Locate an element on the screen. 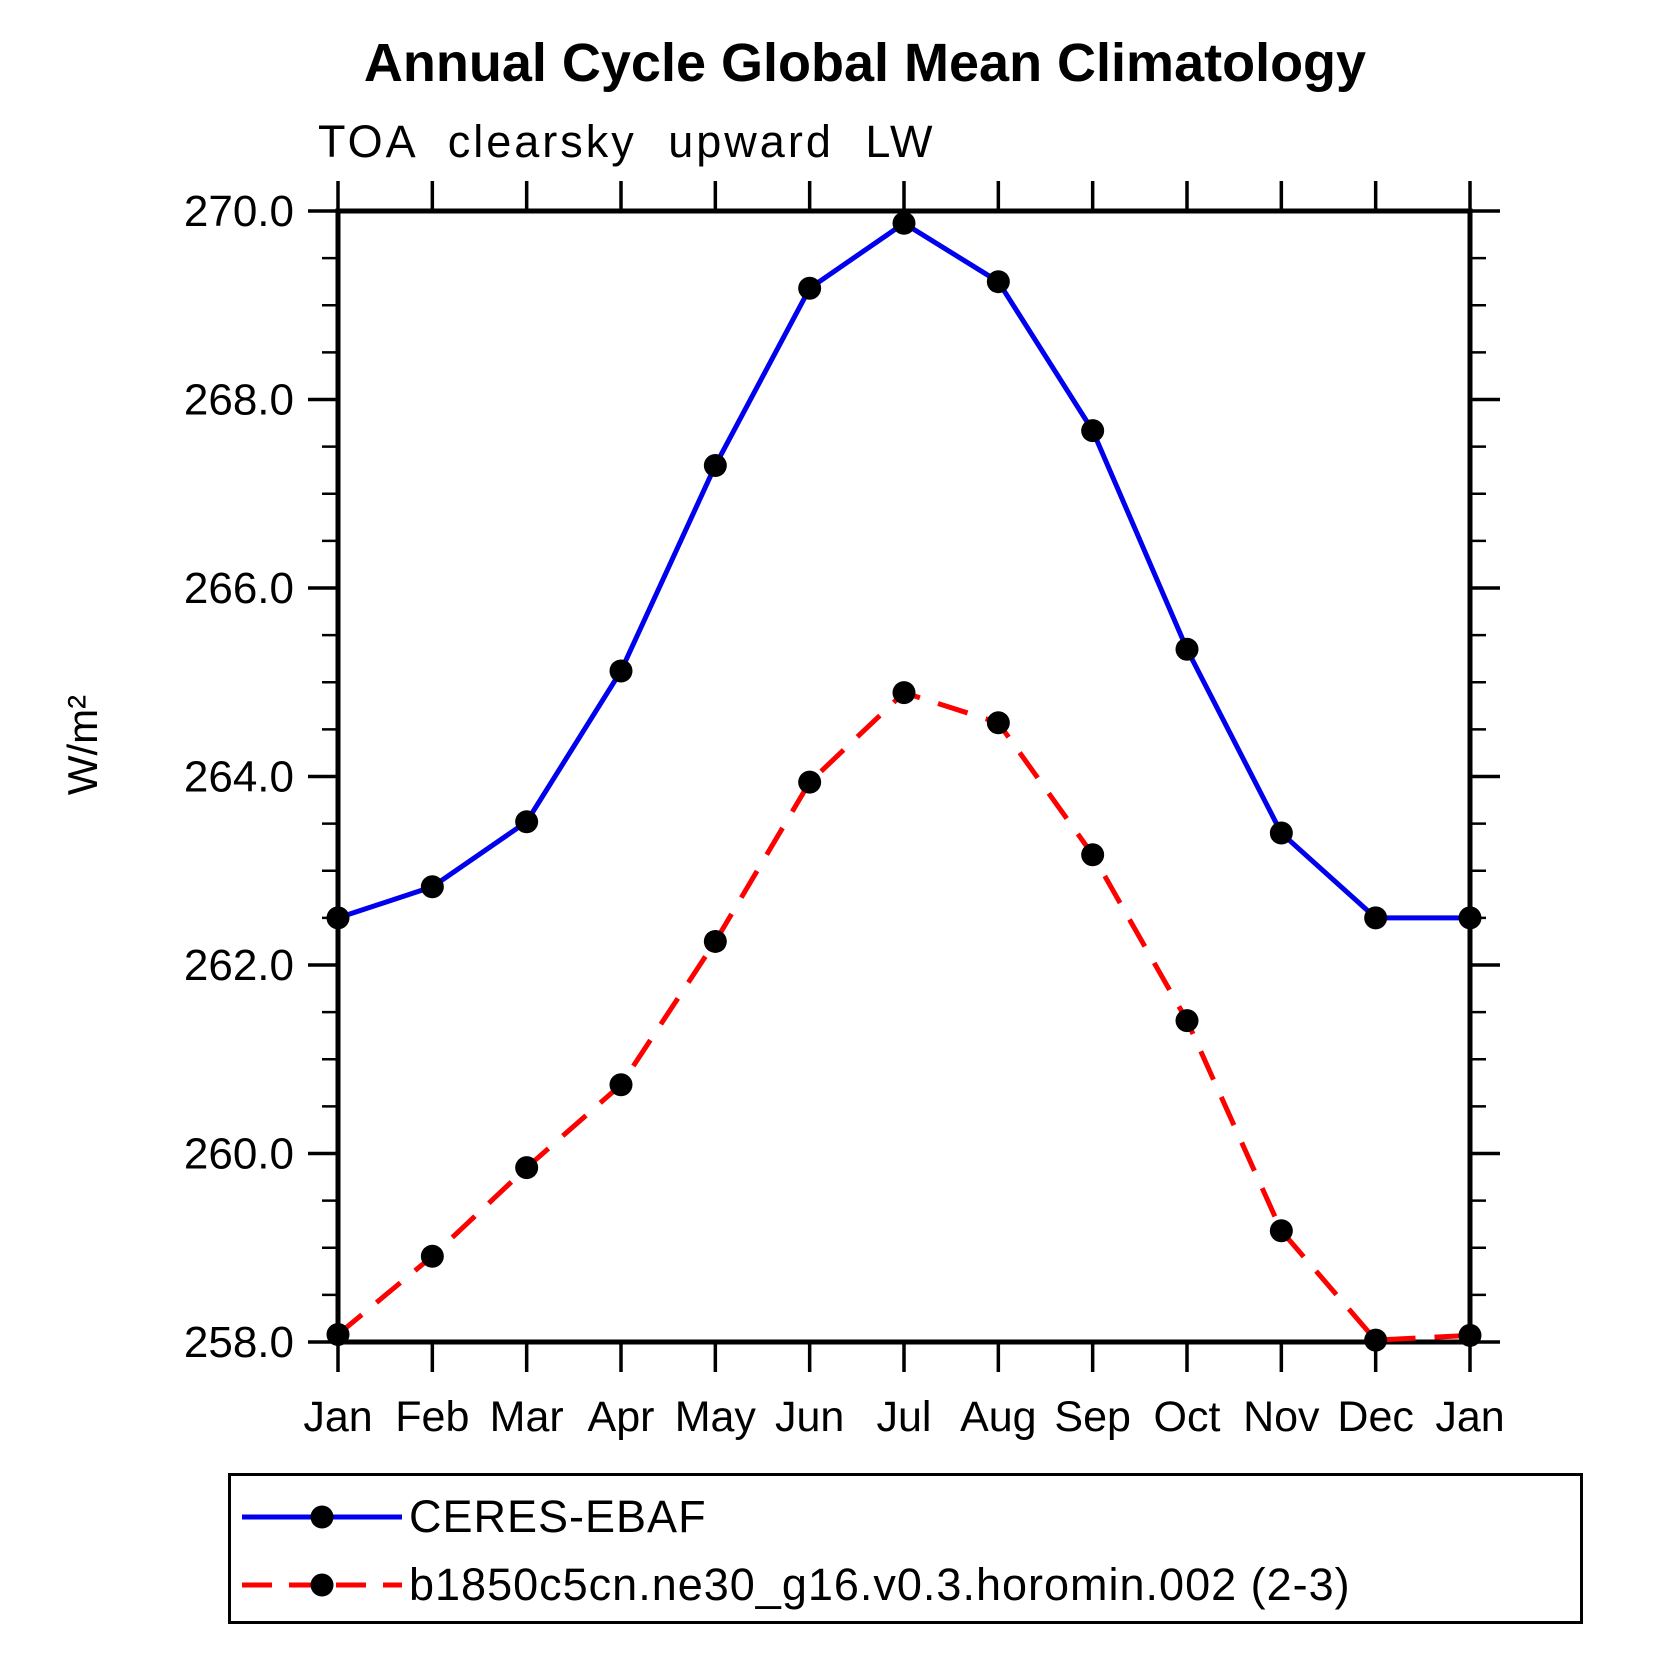 The image size is (1663, 1663). legend-line-sample-solid is located at coordinates (322, 1517).